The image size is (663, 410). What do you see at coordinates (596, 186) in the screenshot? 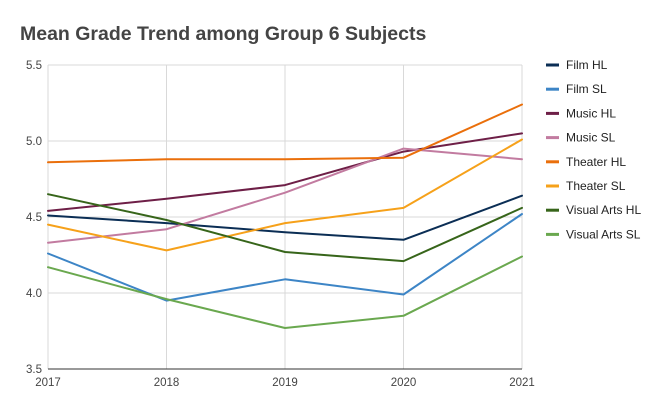
I see `legend-label-theater-sl: Theater SL` at bounding box center [596, 186].